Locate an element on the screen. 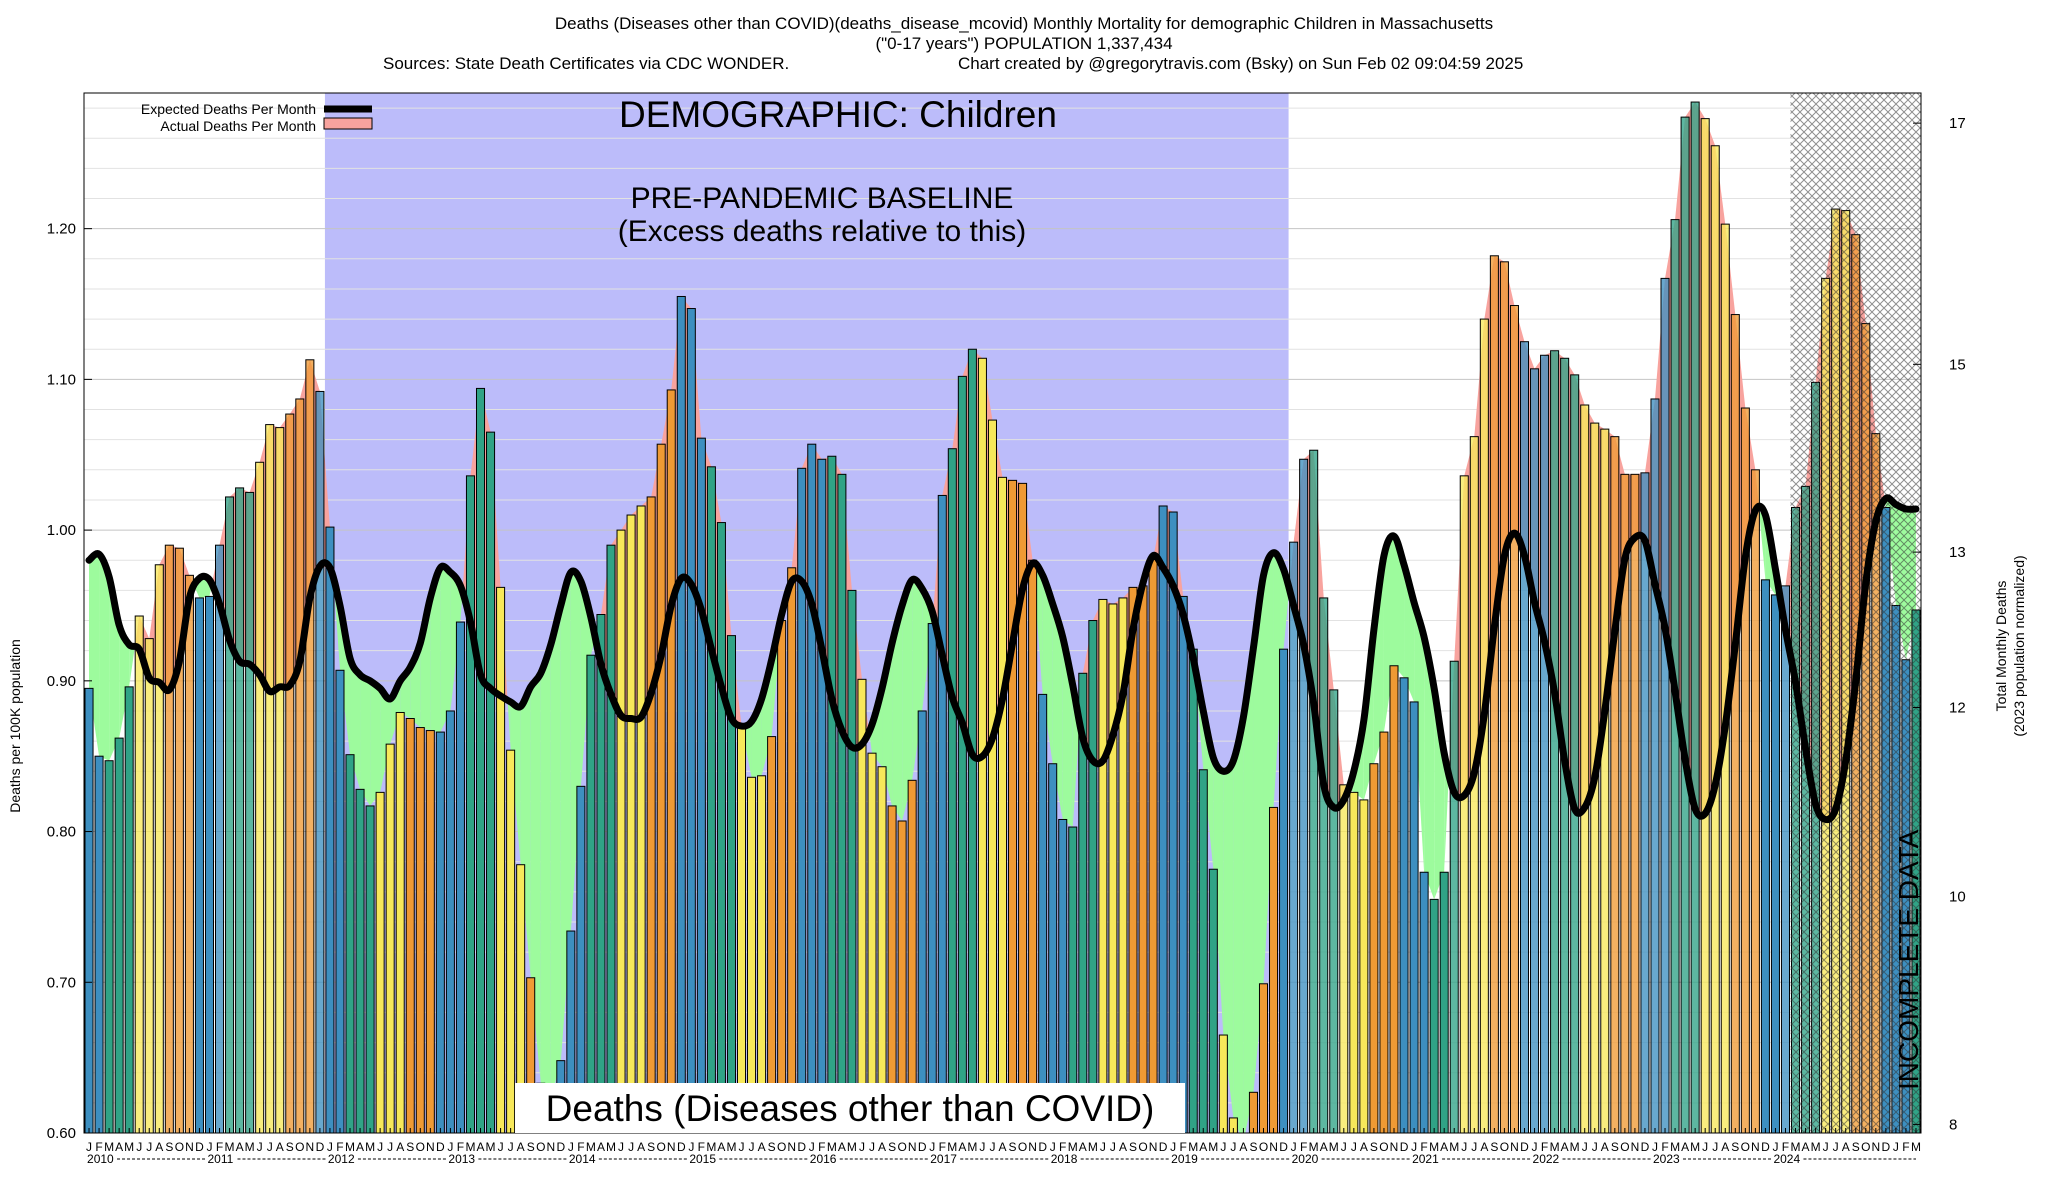  legend-actual-swatch is located at coordinates (348, 123).